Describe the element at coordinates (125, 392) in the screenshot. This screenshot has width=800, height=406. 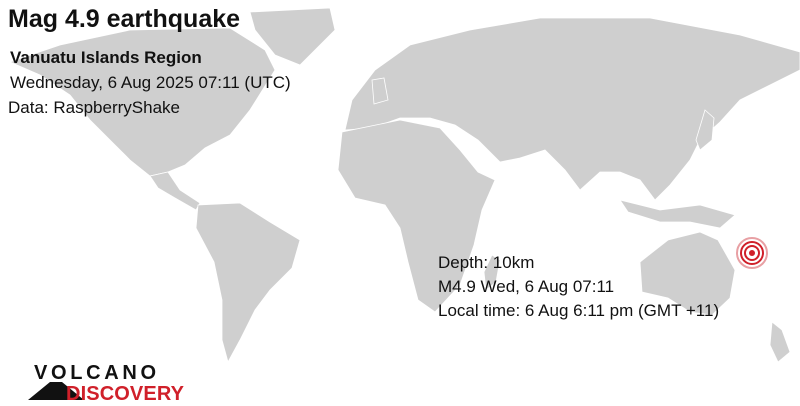
I see `svg-text: DISCOVERY` at that location.